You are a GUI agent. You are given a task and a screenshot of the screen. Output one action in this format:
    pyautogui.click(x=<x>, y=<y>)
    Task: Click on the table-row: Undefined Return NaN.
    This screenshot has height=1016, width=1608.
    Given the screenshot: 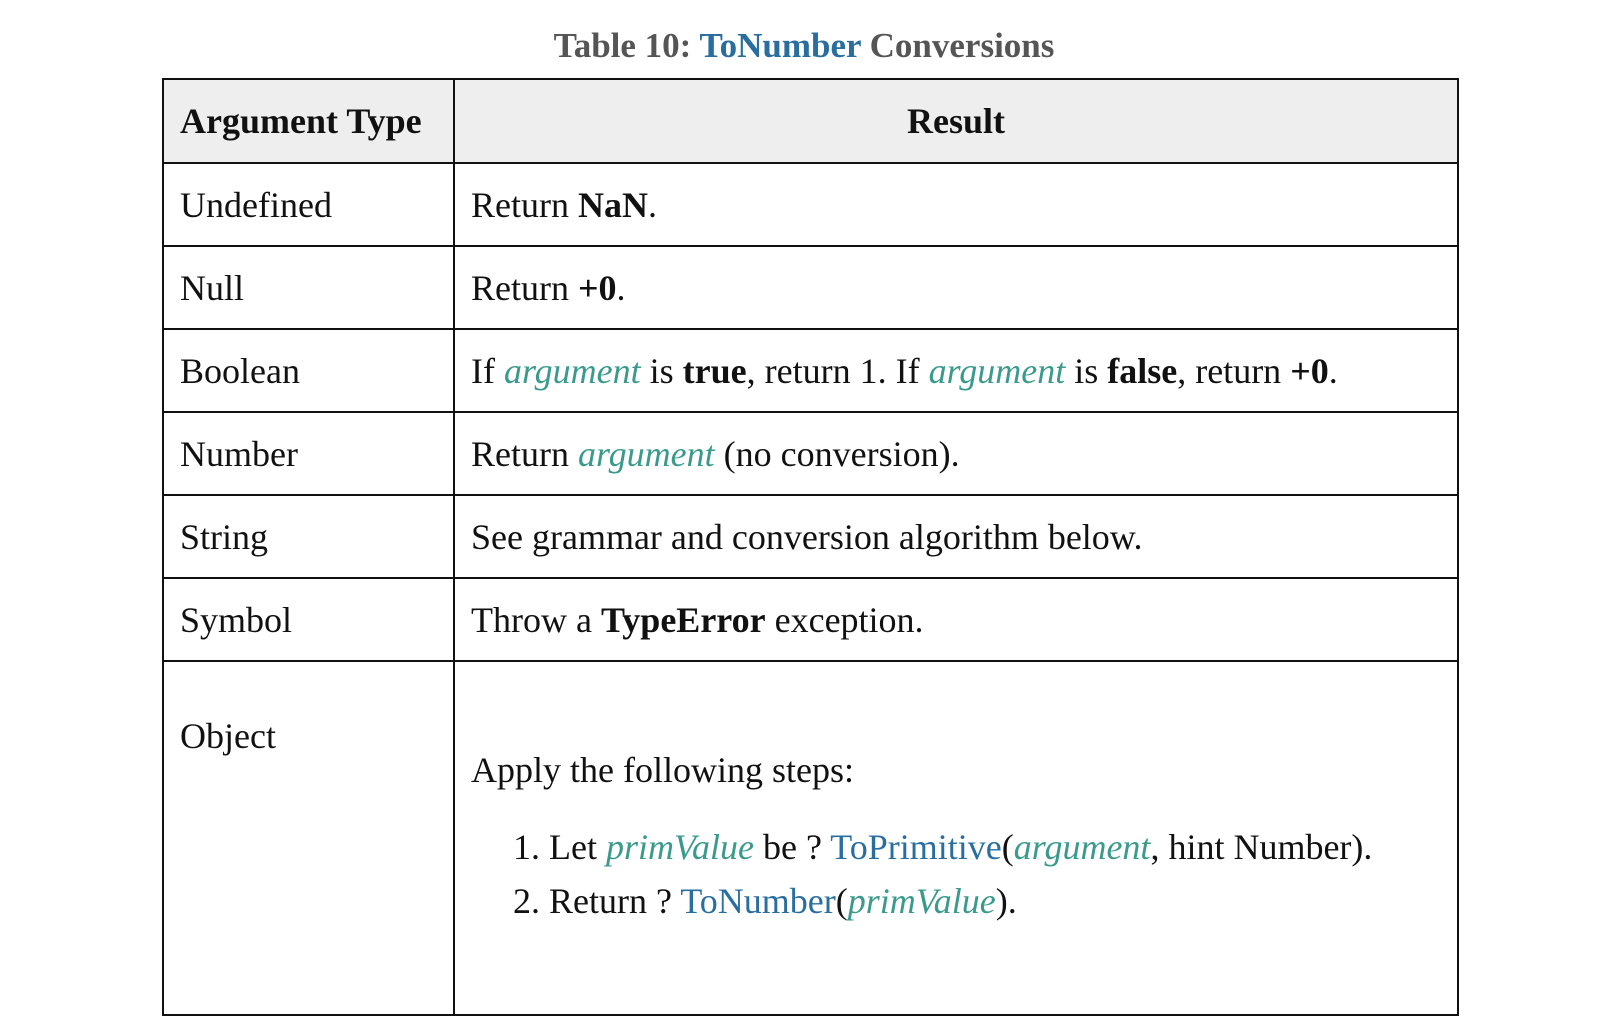 What is the action you would take?
    pyautogui.click(x=810, y=204)
    